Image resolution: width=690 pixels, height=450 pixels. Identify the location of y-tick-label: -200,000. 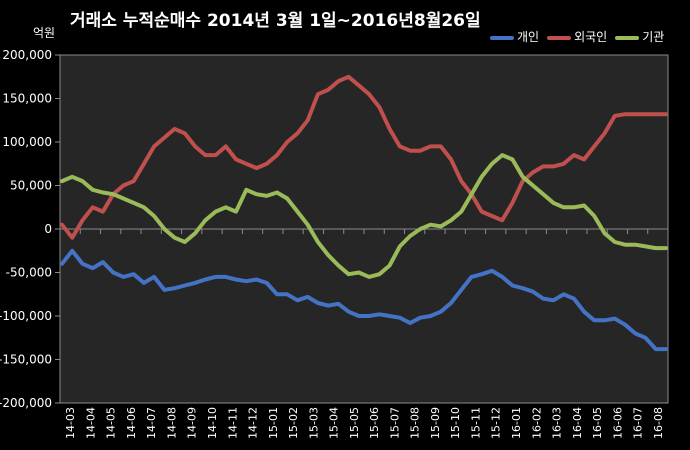
(26, 403).